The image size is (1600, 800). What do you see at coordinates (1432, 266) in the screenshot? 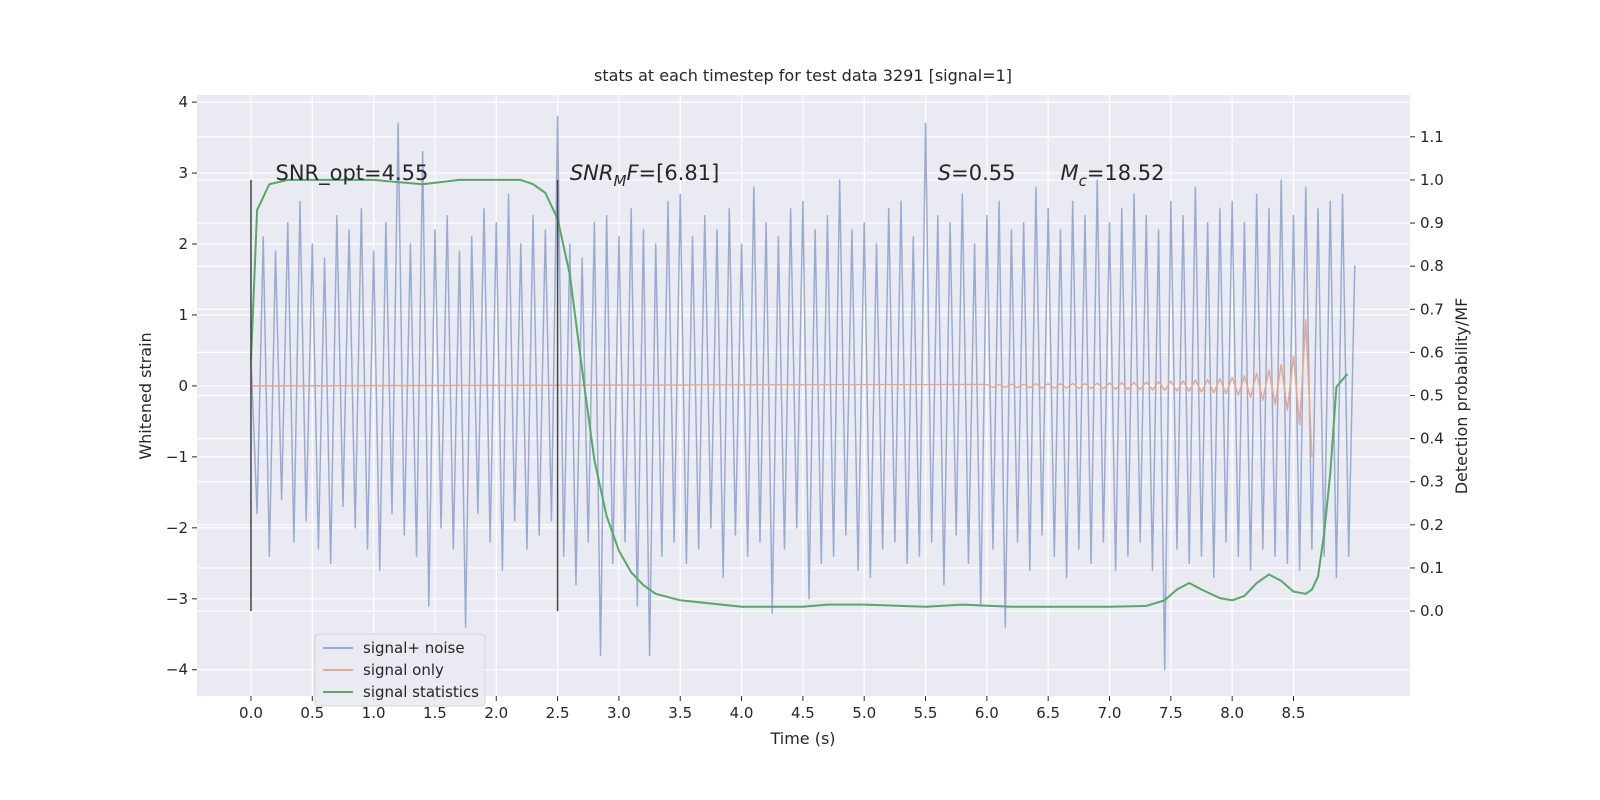
I see `y2-tick-label: 0.8` at bounding box center [1432, 266].